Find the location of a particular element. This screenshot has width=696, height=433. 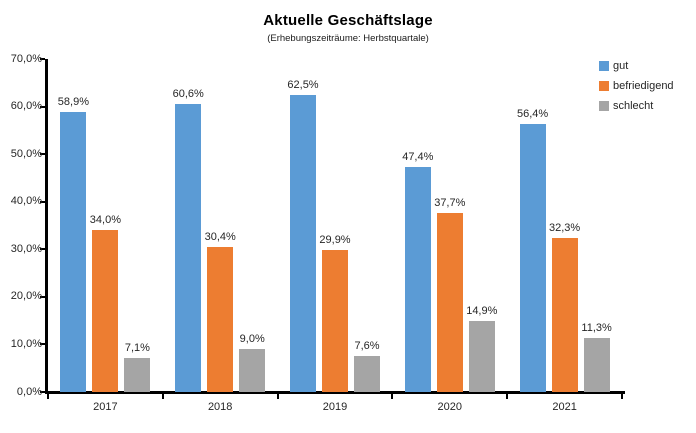

bar-schlecht-2021 is located at coordinates (596, 365).